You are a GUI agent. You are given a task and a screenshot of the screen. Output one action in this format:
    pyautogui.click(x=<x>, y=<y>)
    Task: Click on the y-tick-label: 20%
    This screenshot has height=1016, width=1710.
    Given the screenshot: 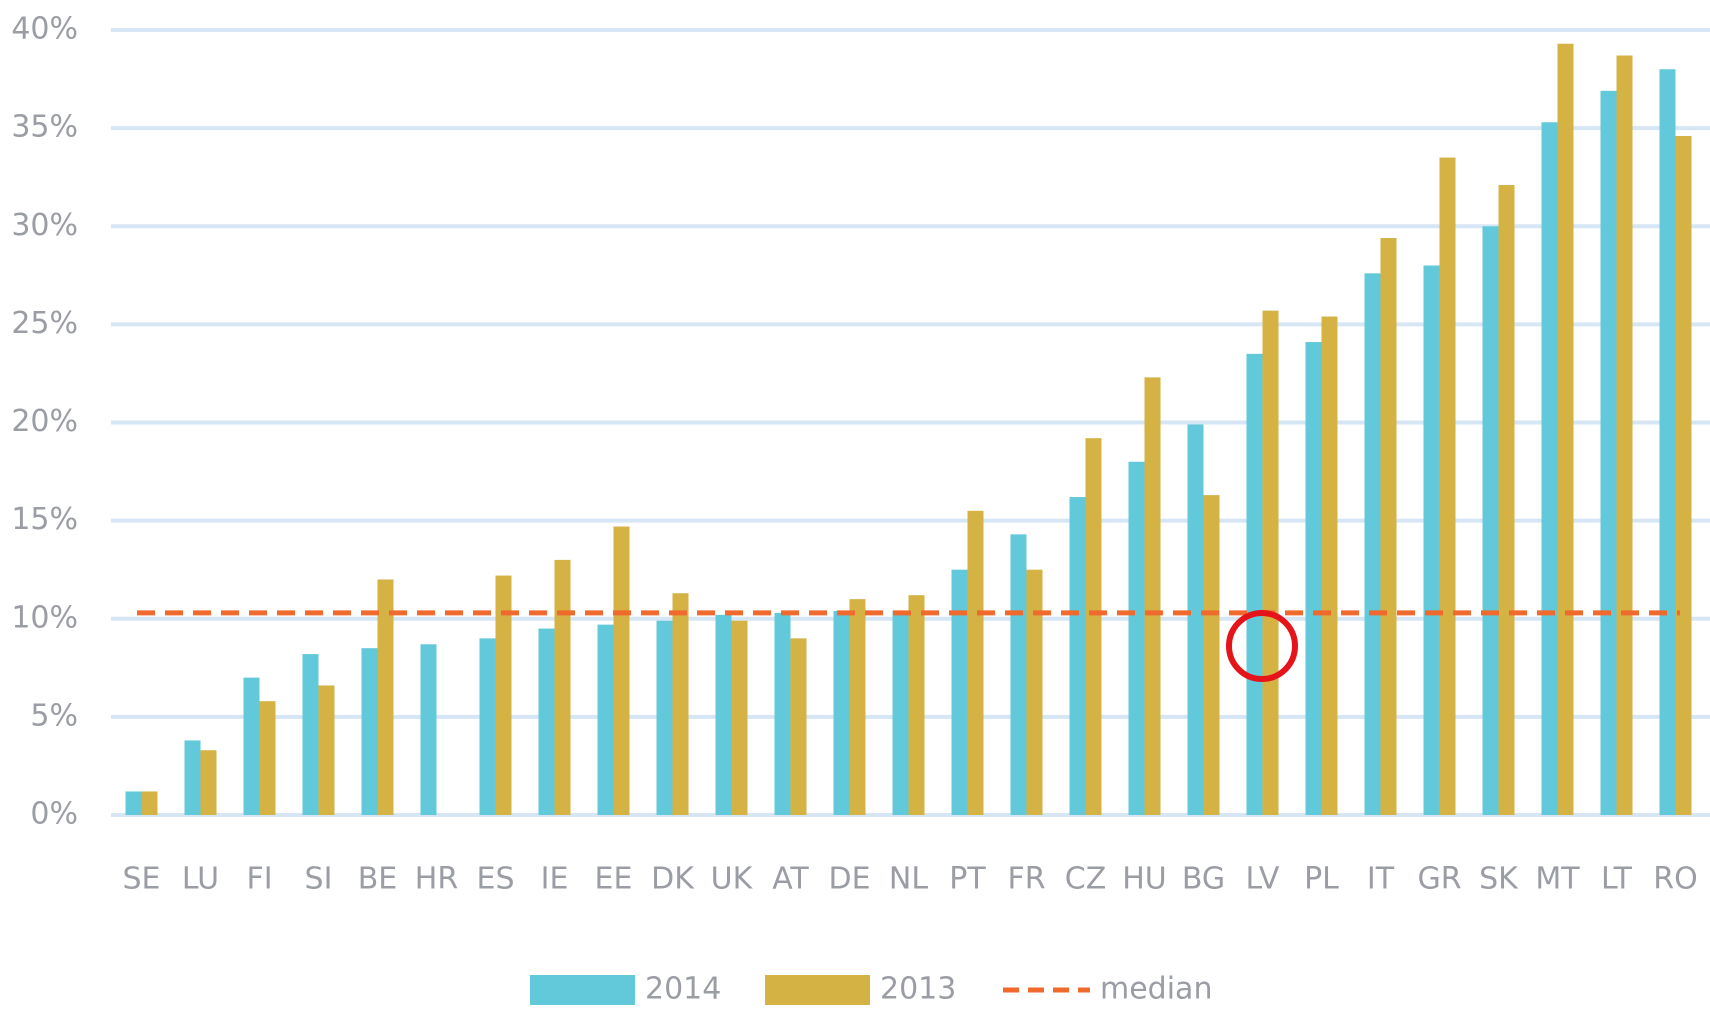 What is the action you would take?
    pyautogui.click(x=44, y=421)
    